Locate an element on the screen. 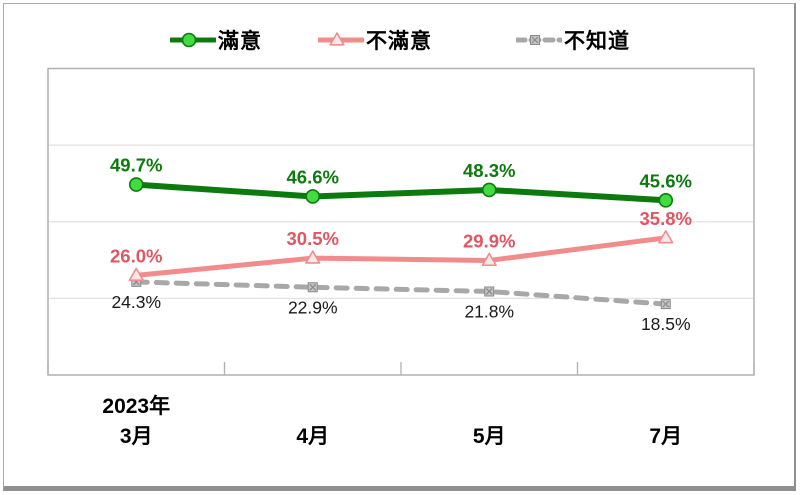 This screenshot has height=495, width=800. data-label: 30.5% is located at coordinates (313, 238).